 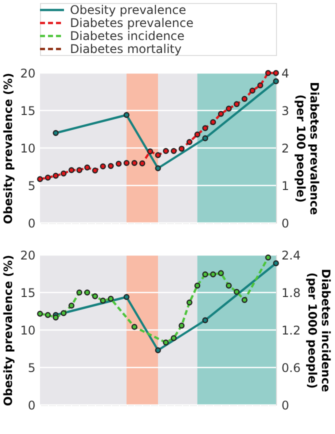 What do you see at coordinates (291, 331) in the screenshot?
I see `y2-tick-label: 1.2` at bounding box center [291, 331].